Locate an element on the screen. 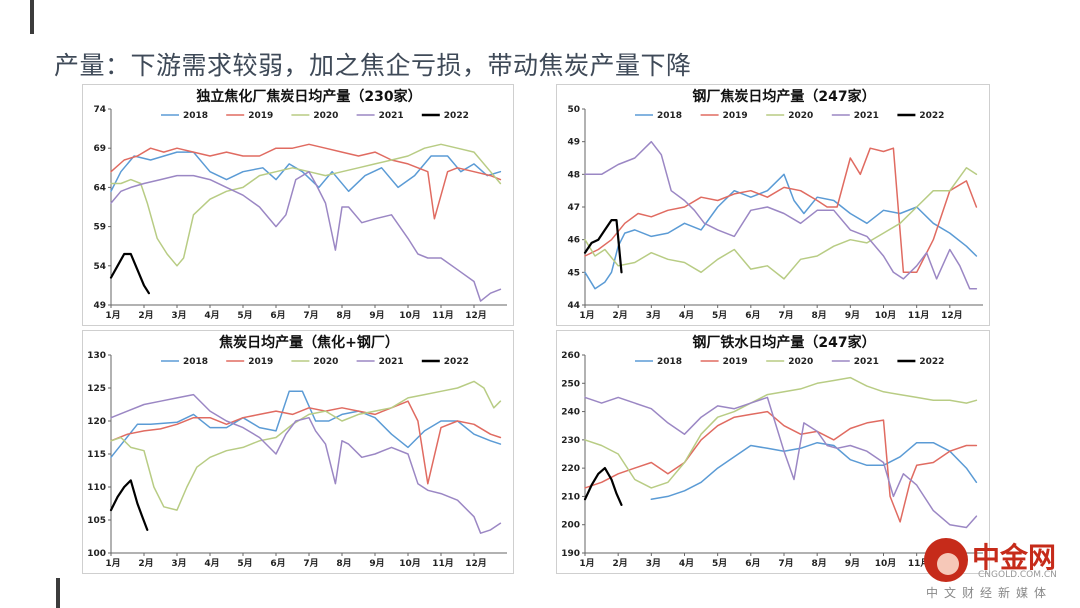 Image resolution: width=1080 pixels, height=608 pixels. y-tick-label: 48 is located at coordinates (573, 175).